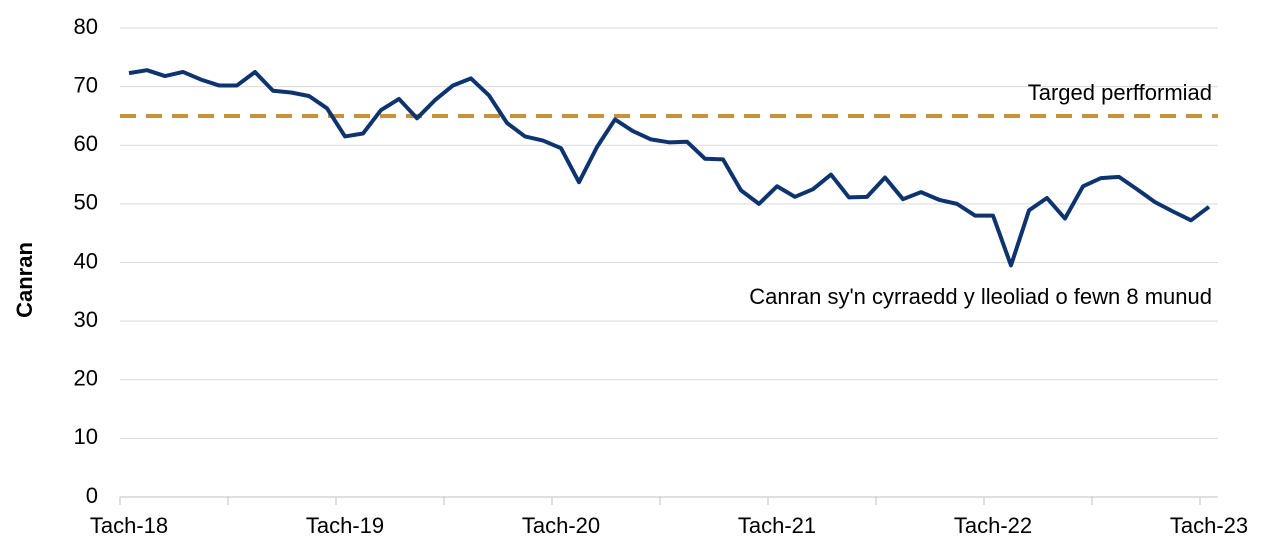  What do you see at coordinates (345, 525) in the screenshot?
I see `x-tick-label: Tach-19` at bounding box center [345, 525].